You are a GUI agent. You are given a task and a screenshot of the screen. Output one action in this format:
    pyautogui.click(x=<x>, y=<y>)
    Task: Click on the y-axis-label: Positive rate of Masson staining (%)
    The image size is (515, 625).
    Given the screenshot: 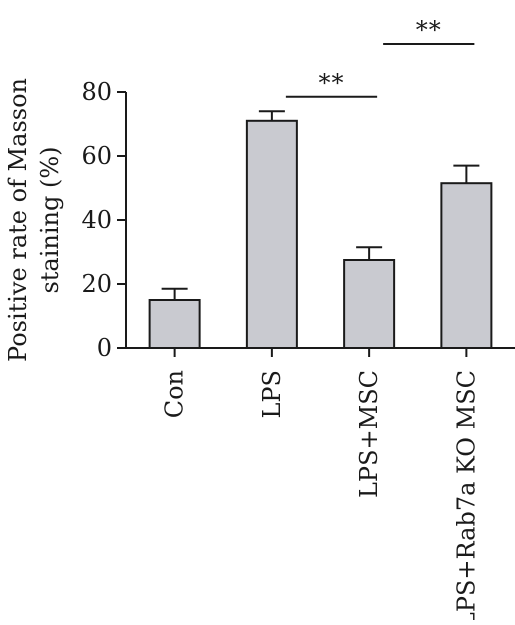 What is the action you would take?
    pyautogui.click(x=34, y=220)
    